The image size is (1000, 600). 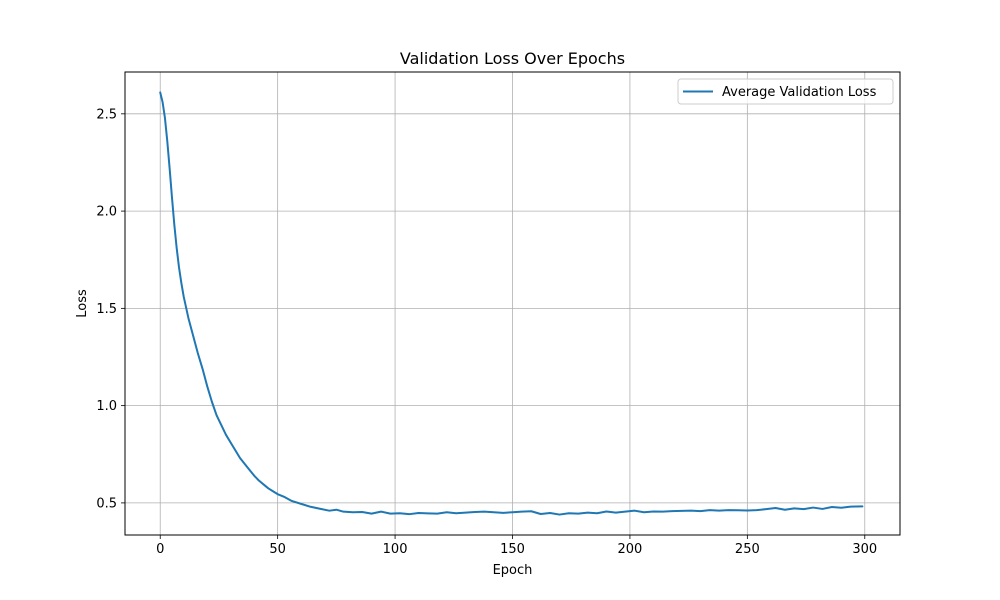 I want to click on x-tick-label: 200, so click(x=630, y=549).